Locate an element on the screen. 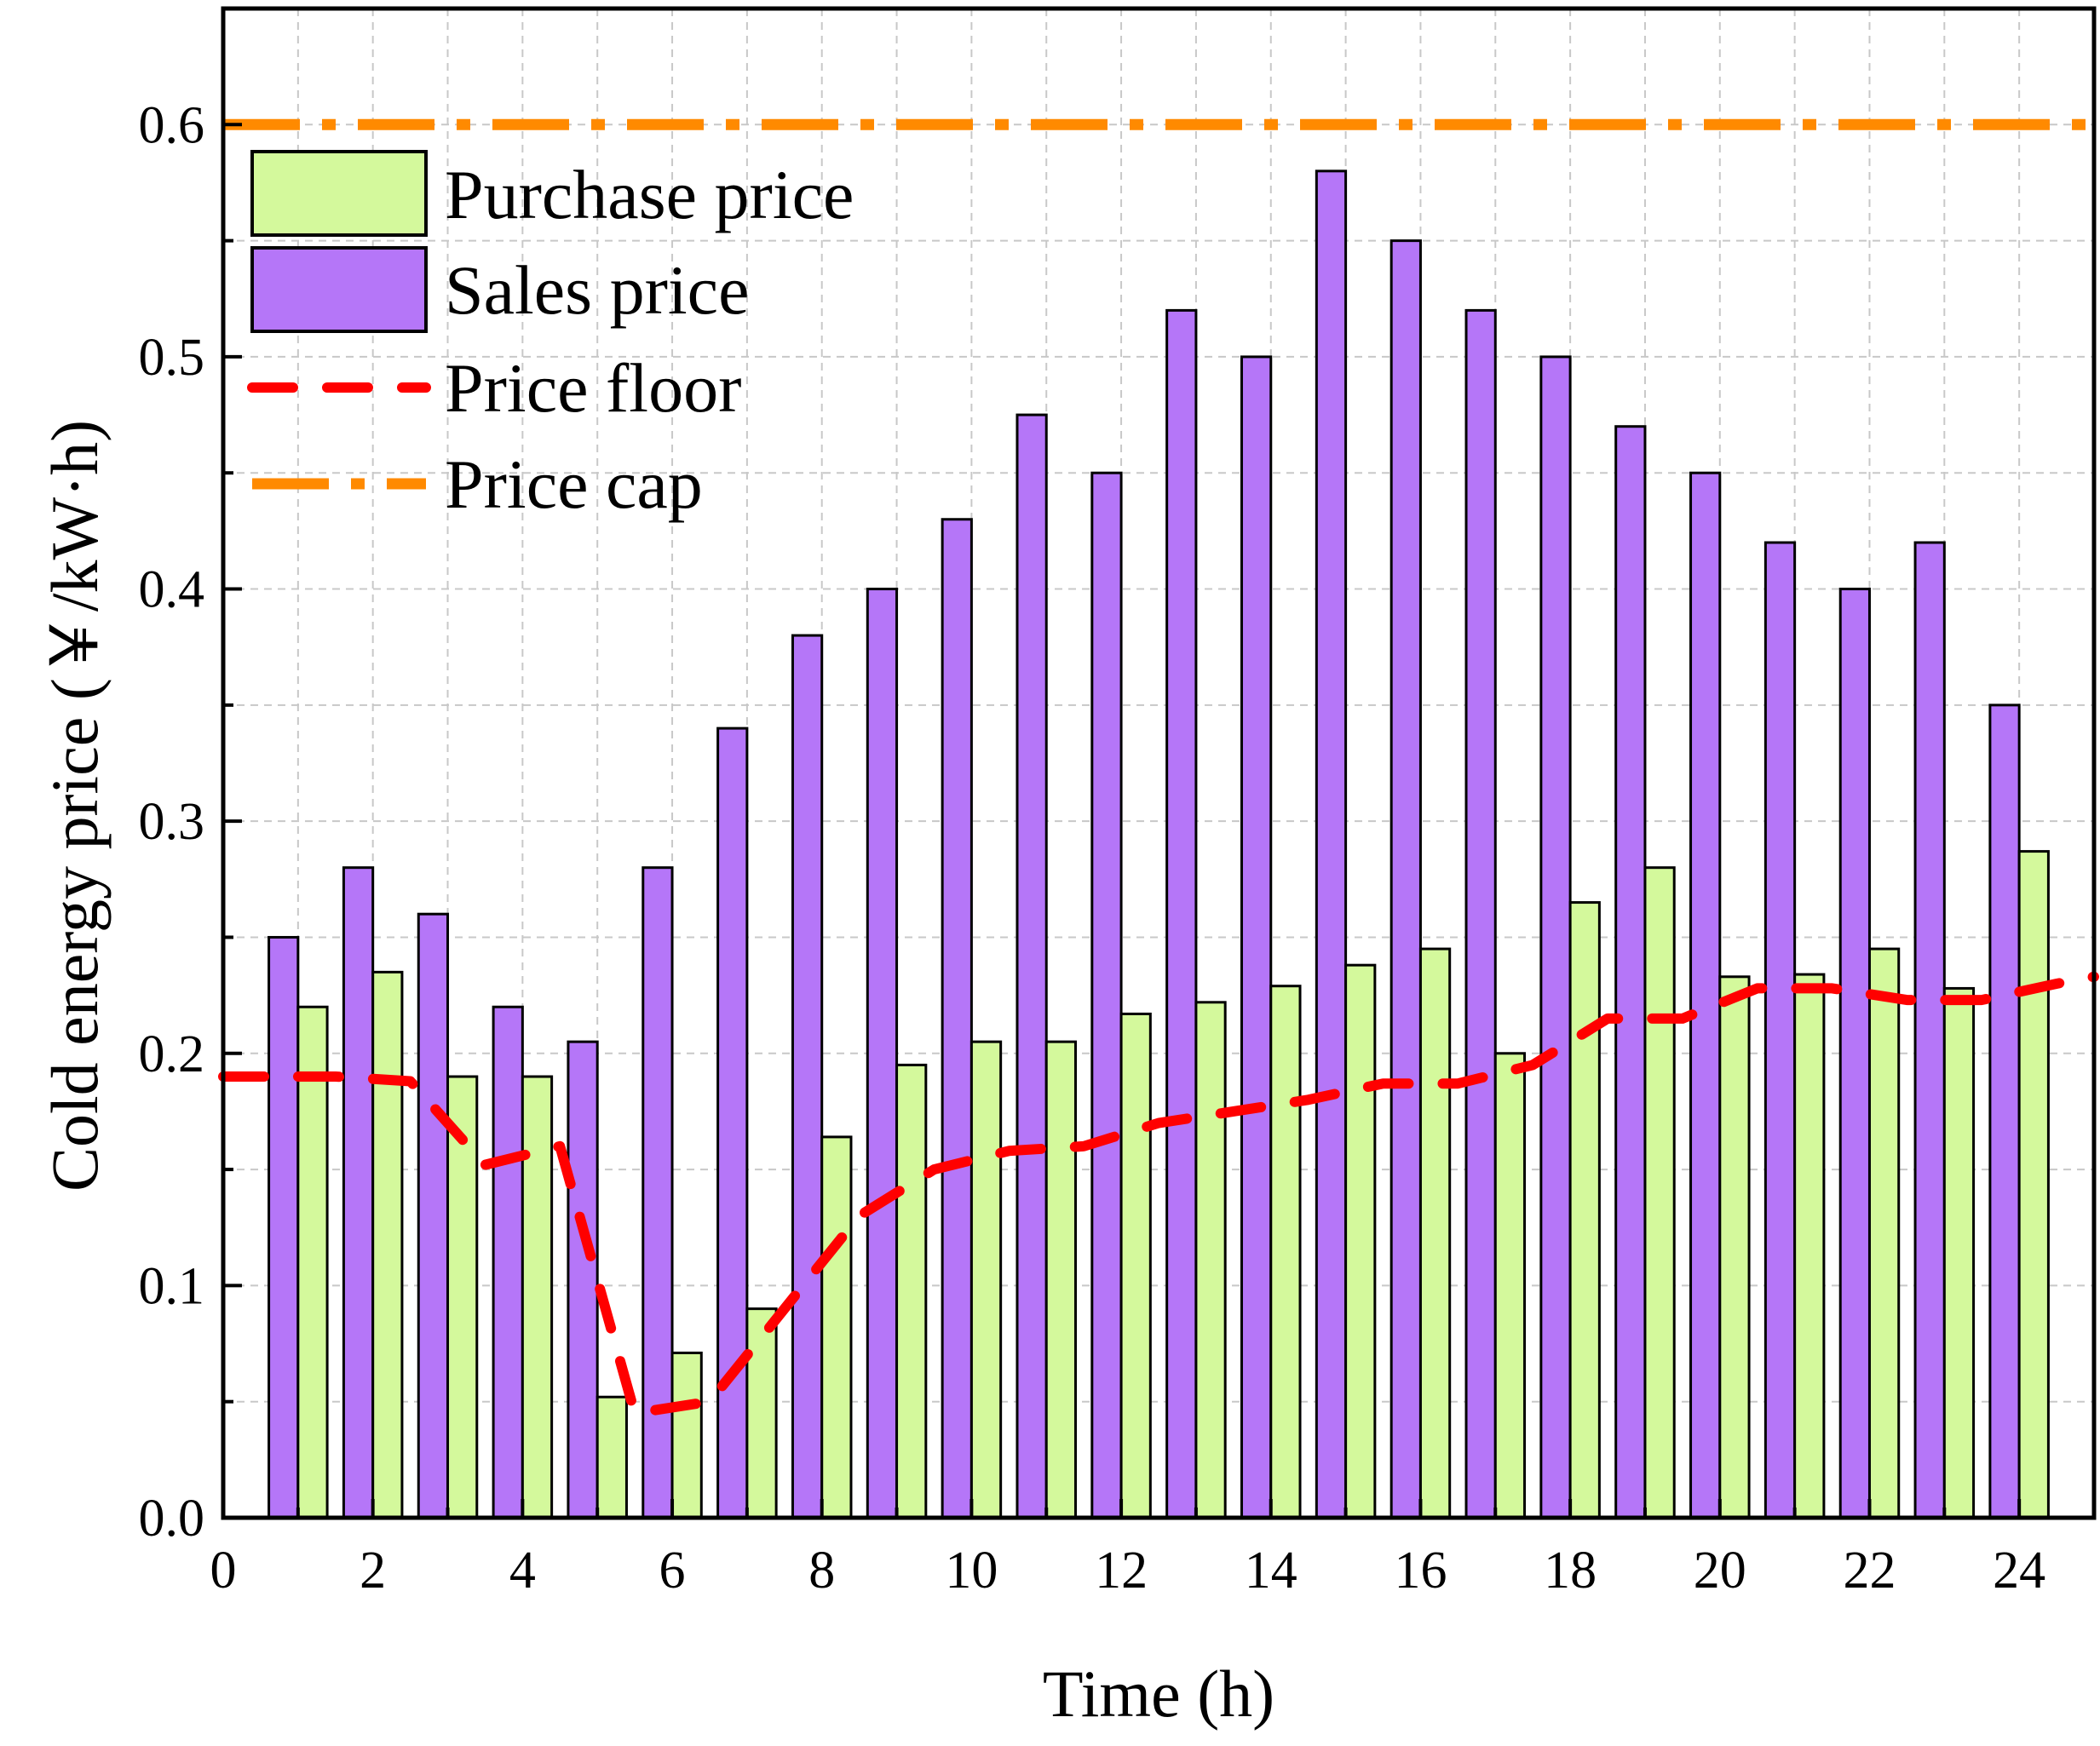  x-tick-label: 22 is located at coordinates (1869, 1571).